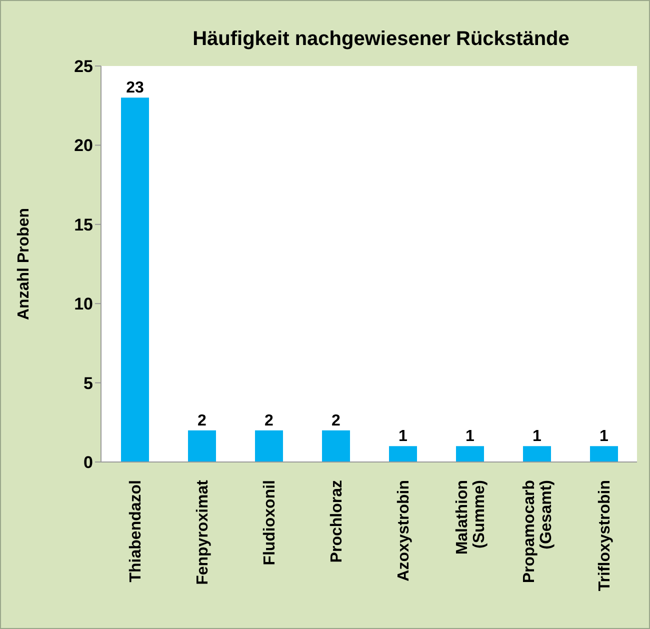  What do you see at coordinates (88, 383) in the screenshot?
I see `y-tick-label: 5` at bounding box center [88, 383].